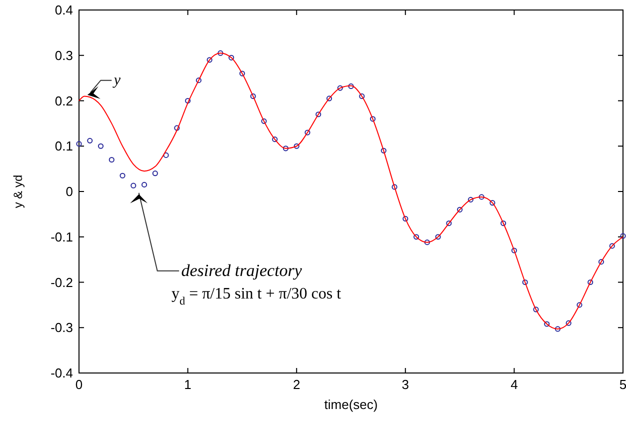  What do you see at coordinates (351, 404) in the screenshot?
I see `x-axis-title: time(sec)` at bounding box center [351, 404].